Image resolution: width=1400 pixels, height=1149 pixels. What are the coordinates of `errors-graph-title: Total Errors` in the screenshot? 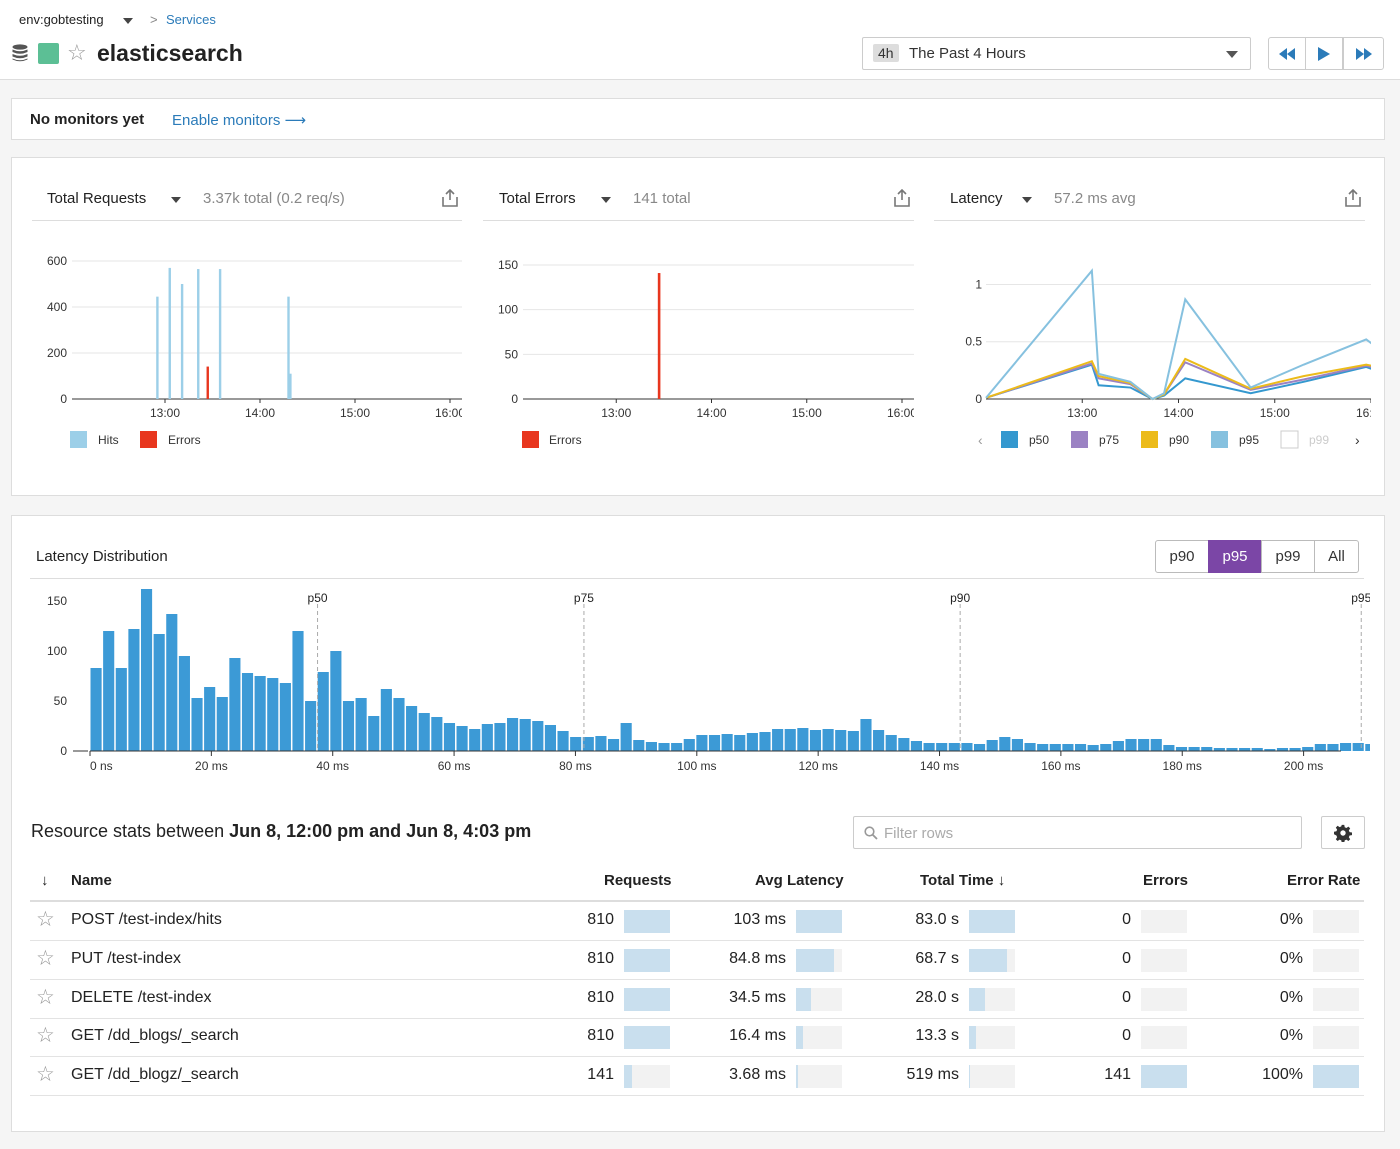 It's located at (537, 198).